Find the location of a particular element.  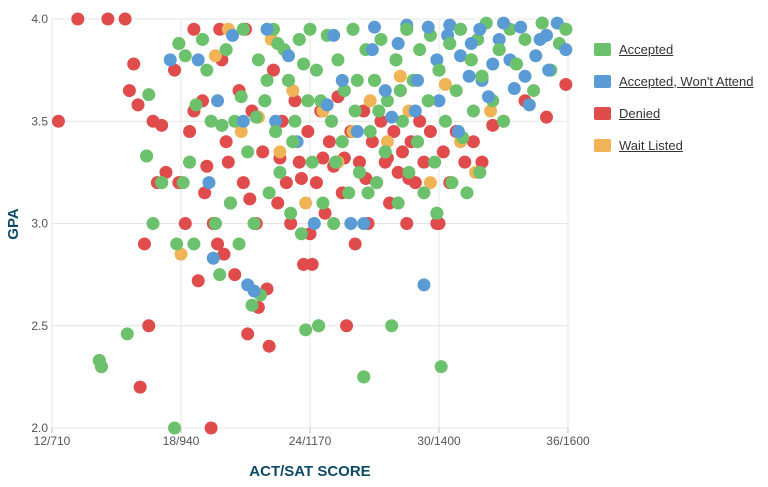

y-axis-title: GPA is located at coordinates (13, 224).